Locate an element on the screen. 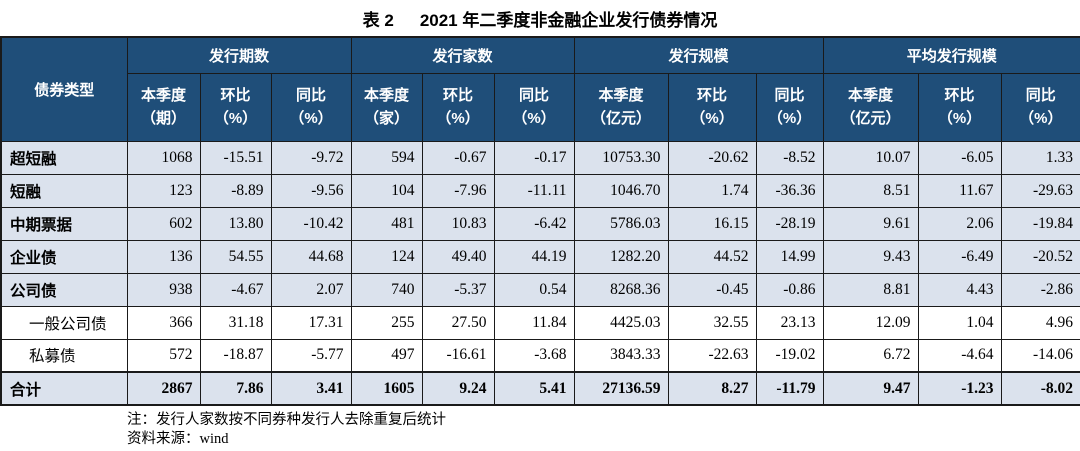 This screenshot has height=451, width=1080. cell-r3-c1: 54.55 is located at coordinates (235, 256).